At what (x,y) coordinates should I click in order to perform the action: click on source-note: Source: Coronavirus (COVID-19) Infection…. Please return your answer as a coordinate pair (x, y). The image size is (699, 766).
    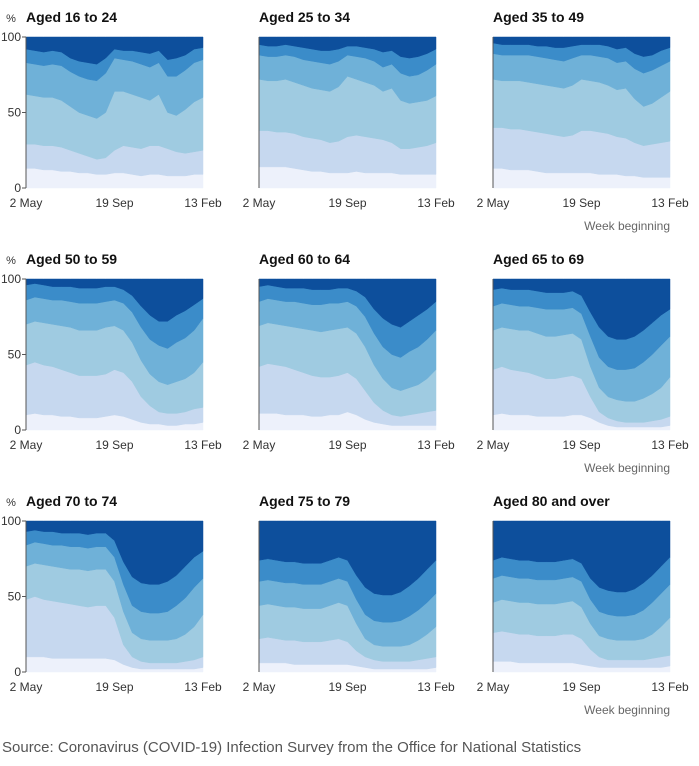
    Looking at the image, I should click on (292, 747).